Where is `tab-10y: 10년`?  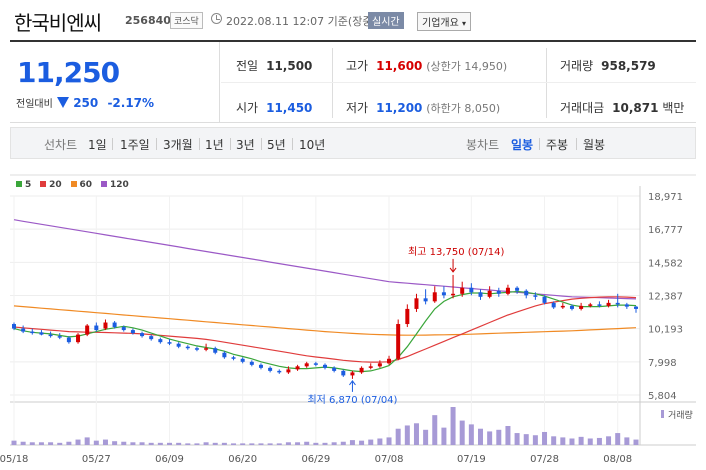
tab-10y: 10년 is located at coordinates (312, 145).